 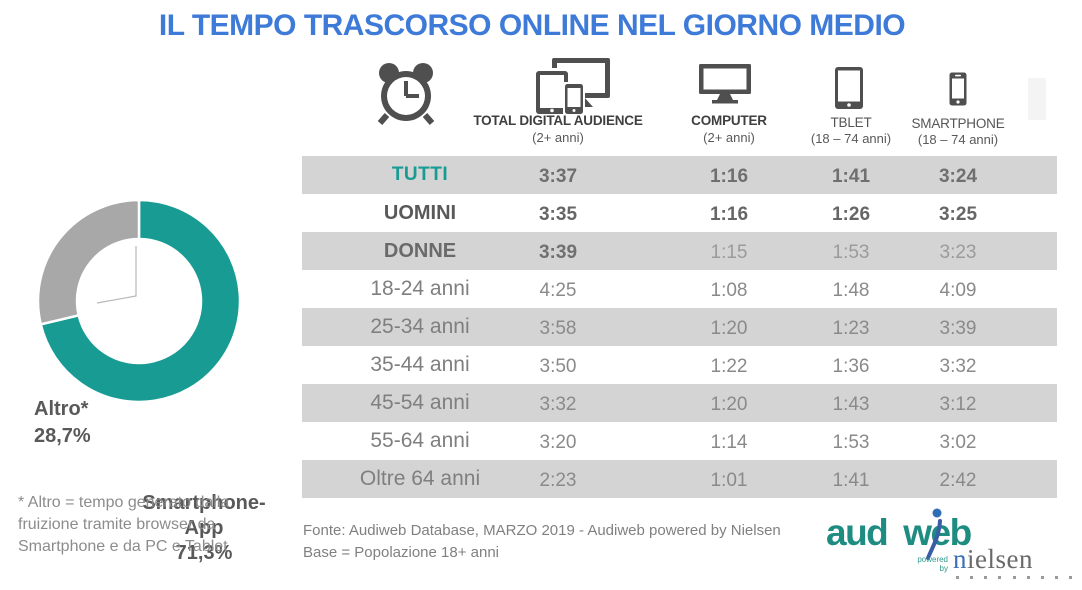 What do you see at coordinates (420, 174) in the screenshot?
I see `row-label: TUTTI` at bounding box center [420, 174].